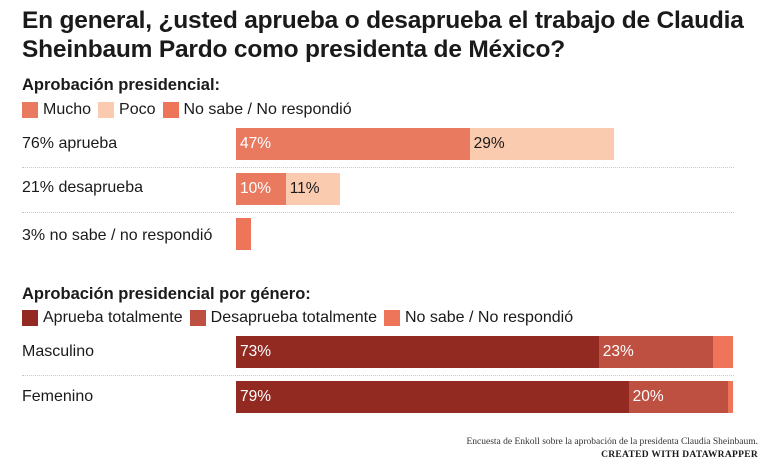  What do you see at coordinates (256, 396) in the screenshot?
I see `bar-value-label: 79%` at bounding box center [256, 396].